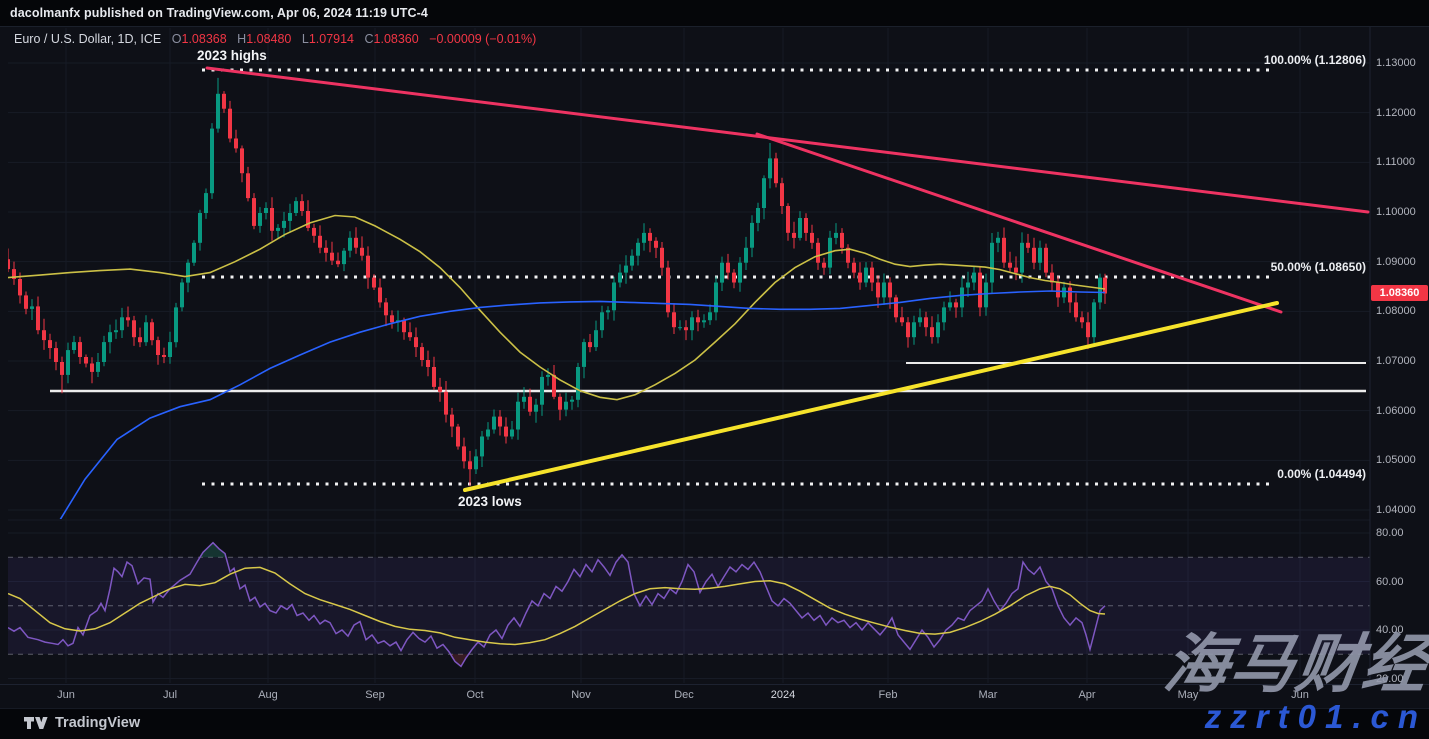 Image resolution: width=1429 pixels, height=739 pixels. Describe the element at coordinates (1390, 678) in the screenshot. I see `rsi-axis-label: 20.00` at that location.